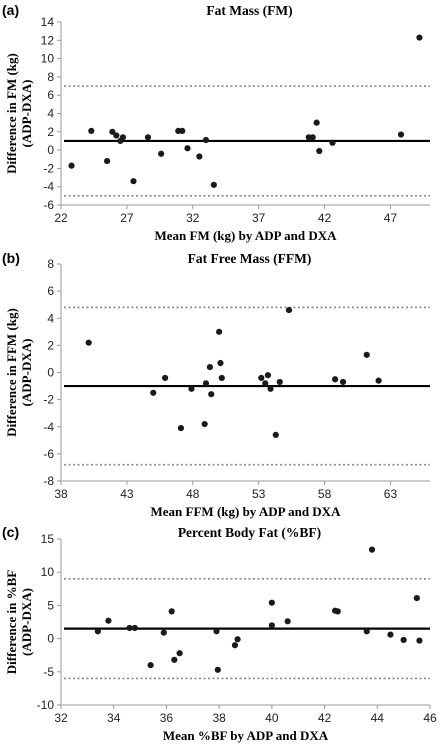 The height and width of the screenshot is (750, 441). What do you see at coordinates (50, 345) in the screenshot?
I see `y-tick-label: 2` at bounding box center [50, 345].